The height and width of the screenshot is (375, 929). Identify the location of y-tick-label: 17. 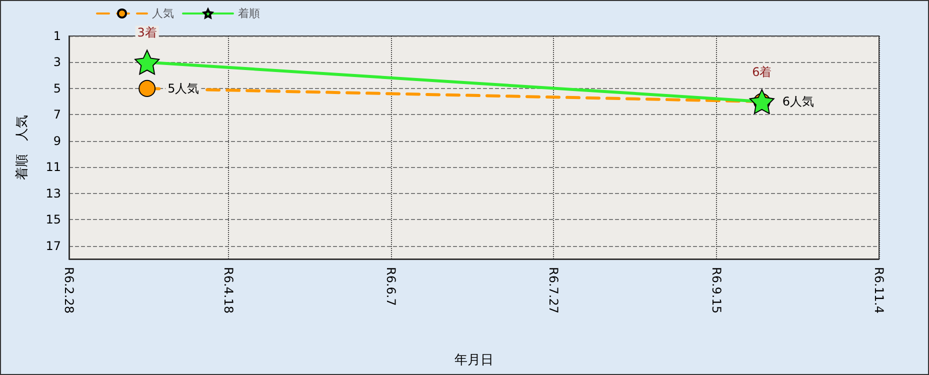
(53, 245).